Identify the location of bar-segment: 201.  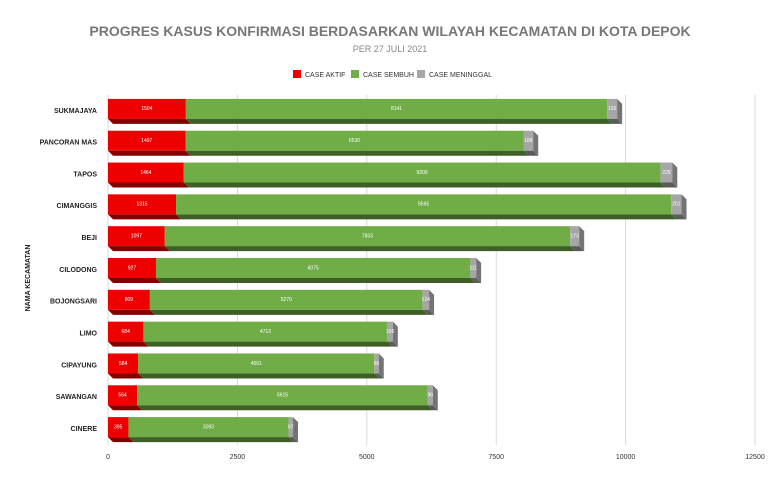
(679, 207).